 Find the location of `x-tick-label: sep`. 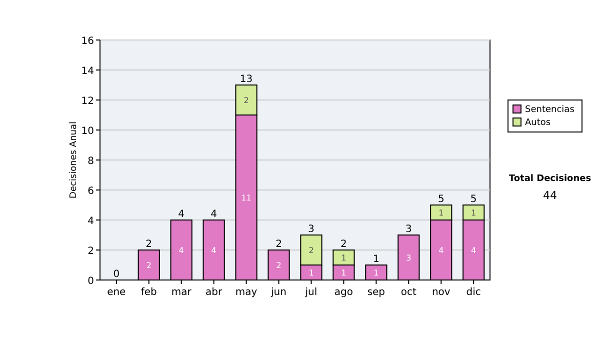

x-tick-label: sep is located at coordinates (376, 292).